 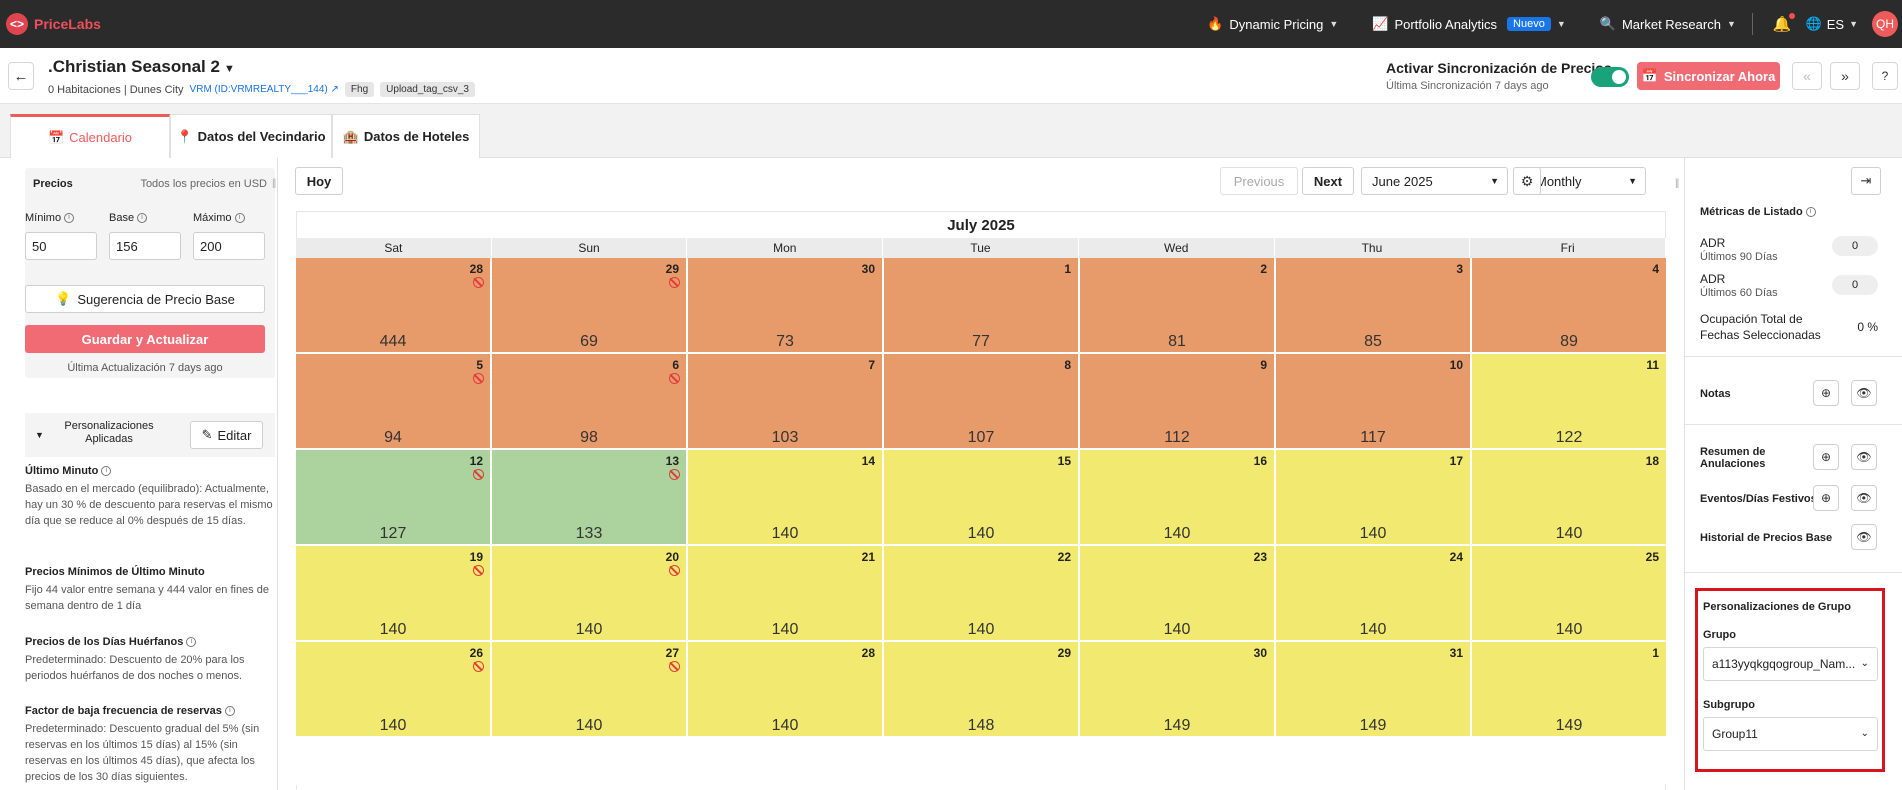 I want to click on sync-now-button: 📅 Sincronizar Ahora, so click(x=1708, y=76).